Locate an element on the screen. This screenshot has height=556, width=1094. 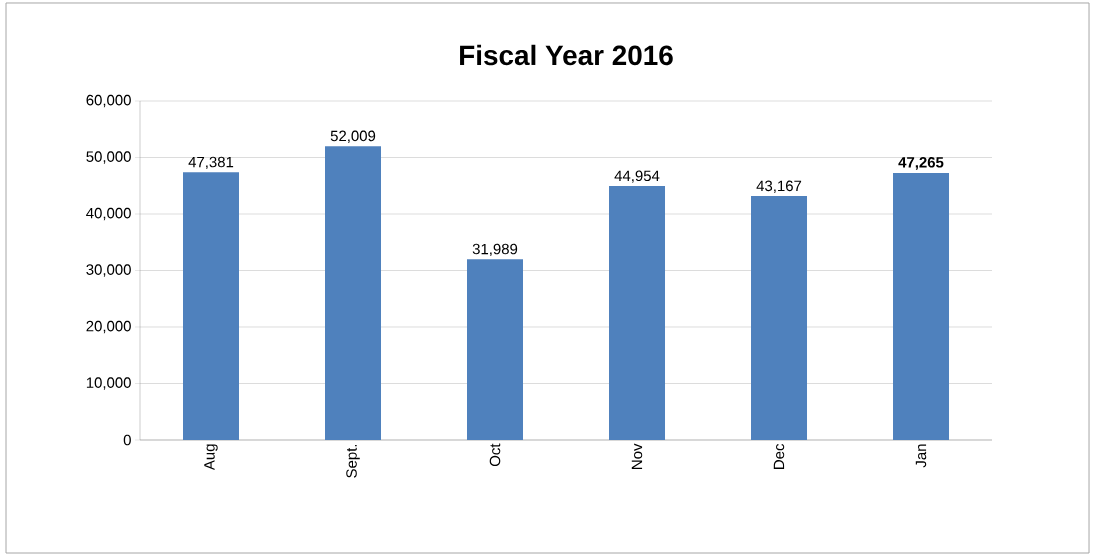
x-tick-label: Dec is located at coordinates (779, 456).